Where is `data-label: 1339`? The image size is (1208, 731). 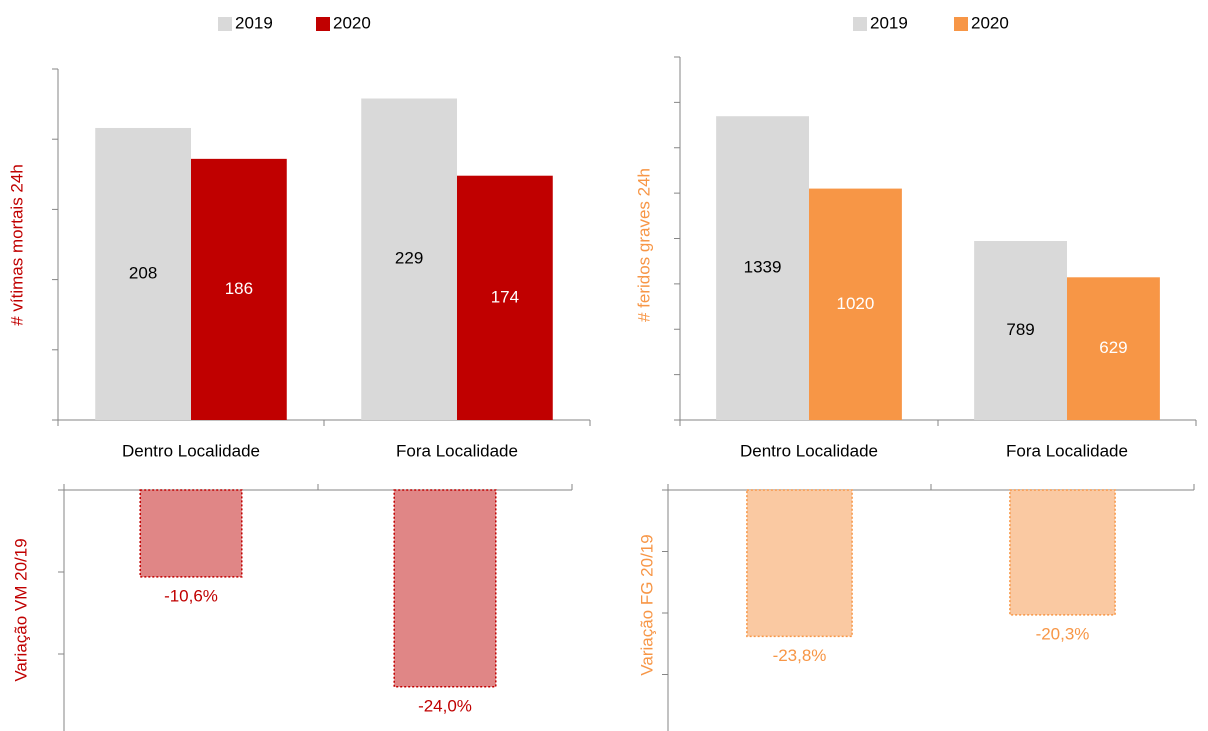
data-label: 1339 is located at coordinates (763, 267).